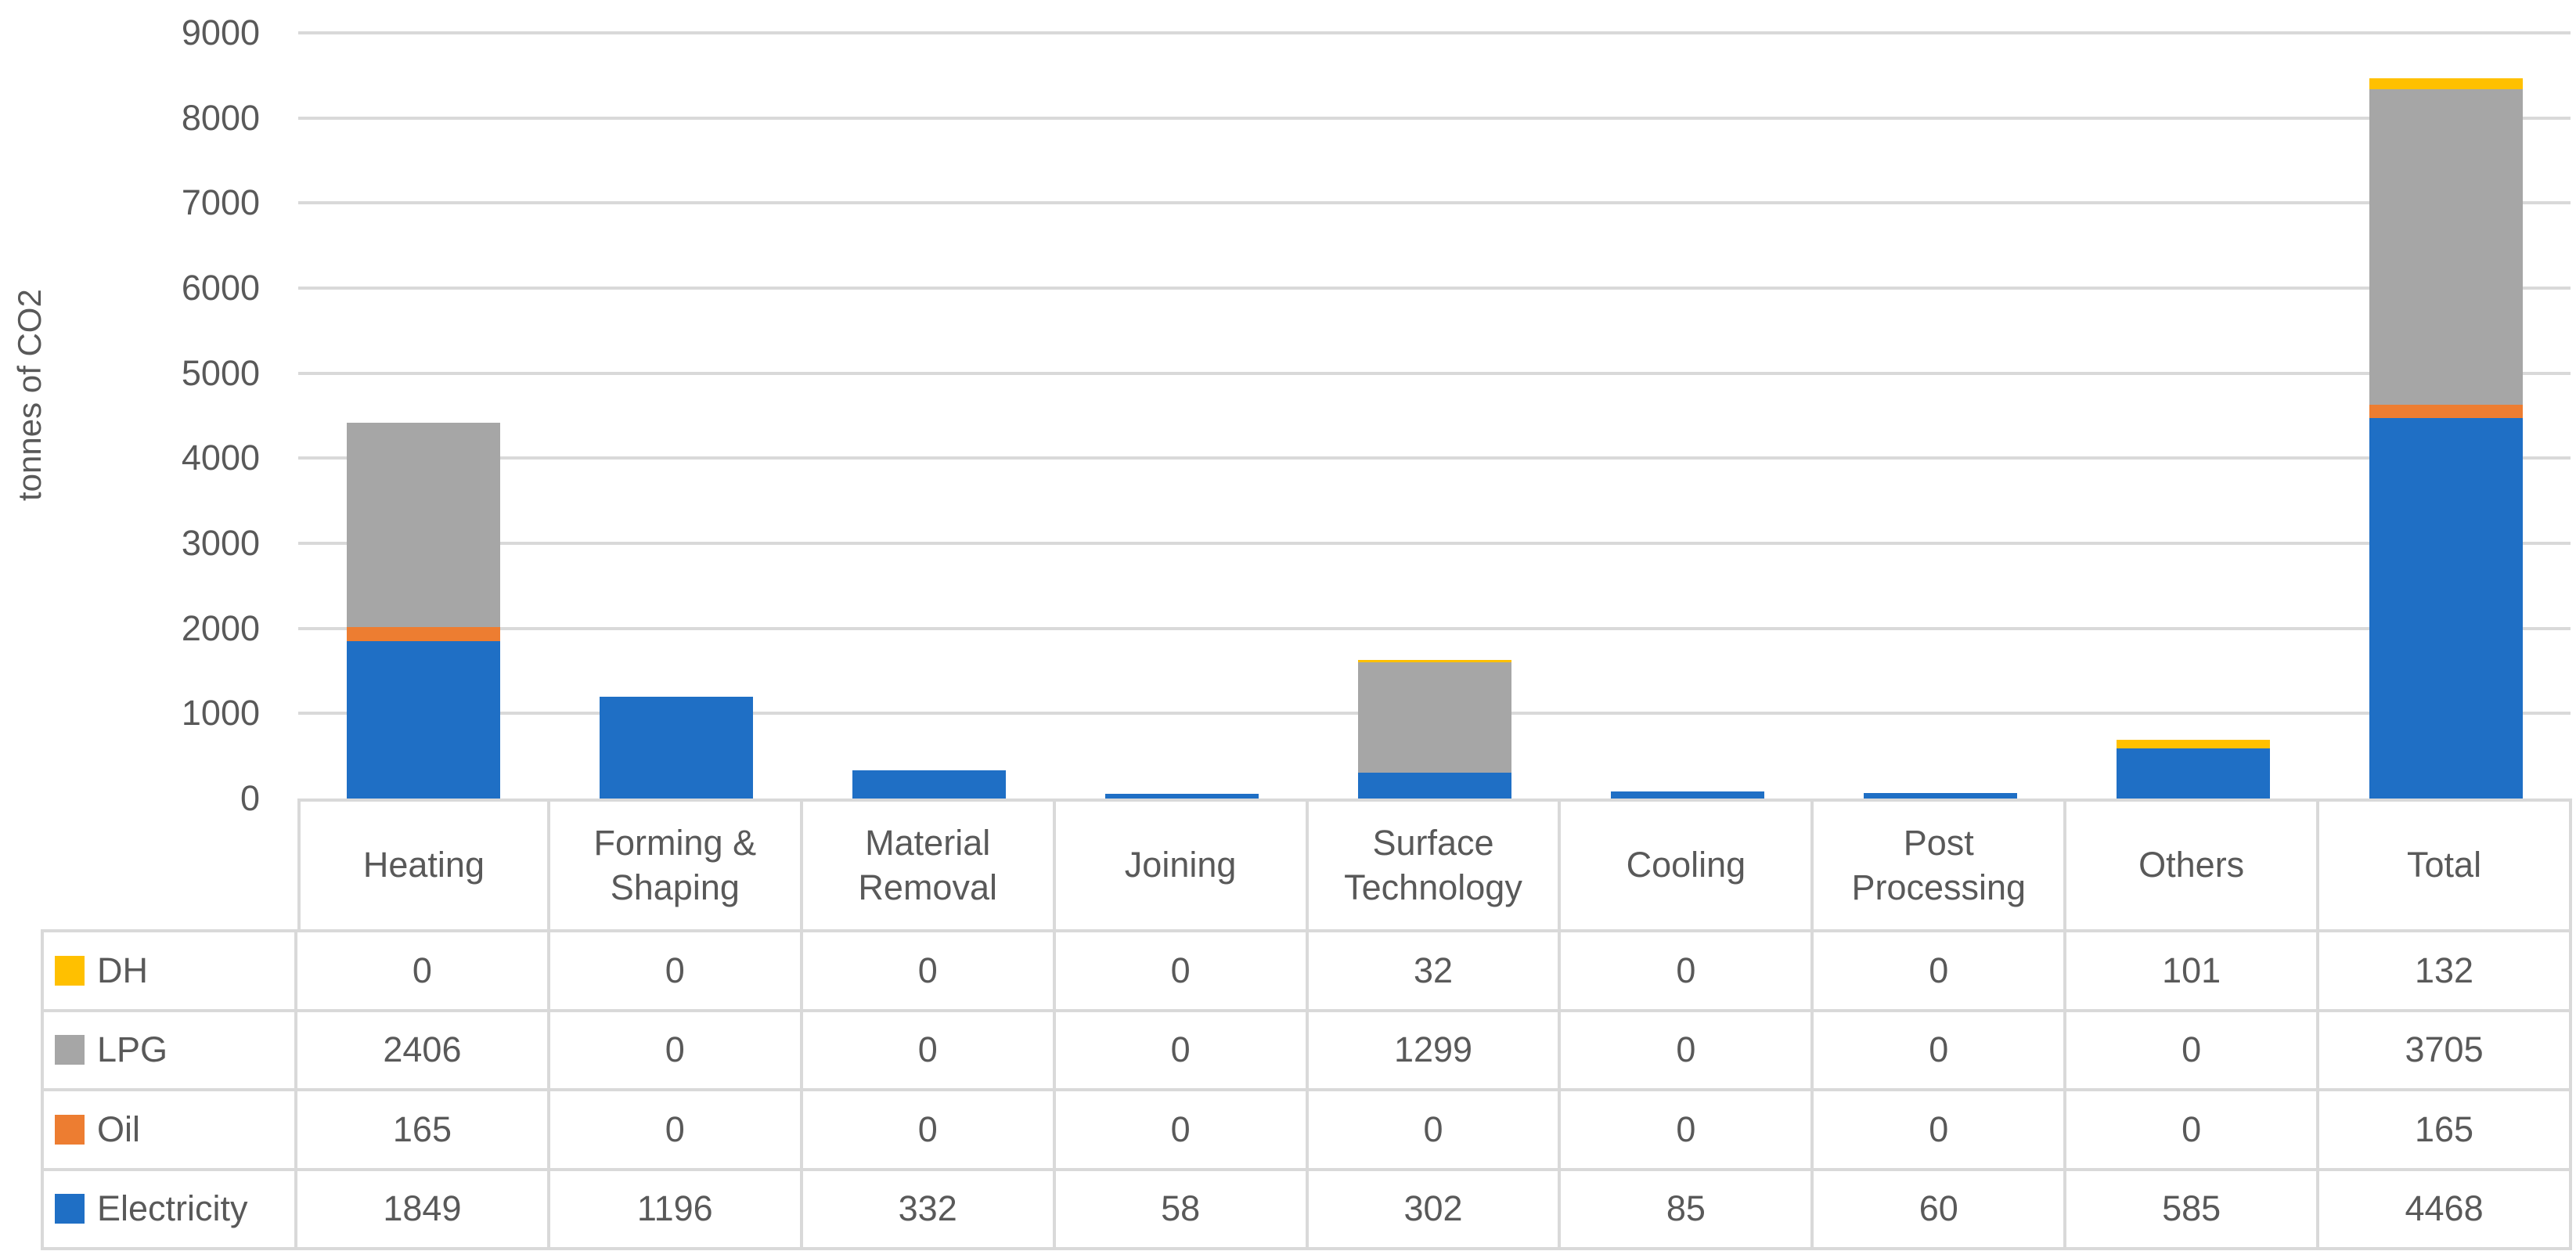 The width and height of the screenshot is (2576, 1251). I want to click on y-axis-tick-2000: 2000, so click(220, 627).